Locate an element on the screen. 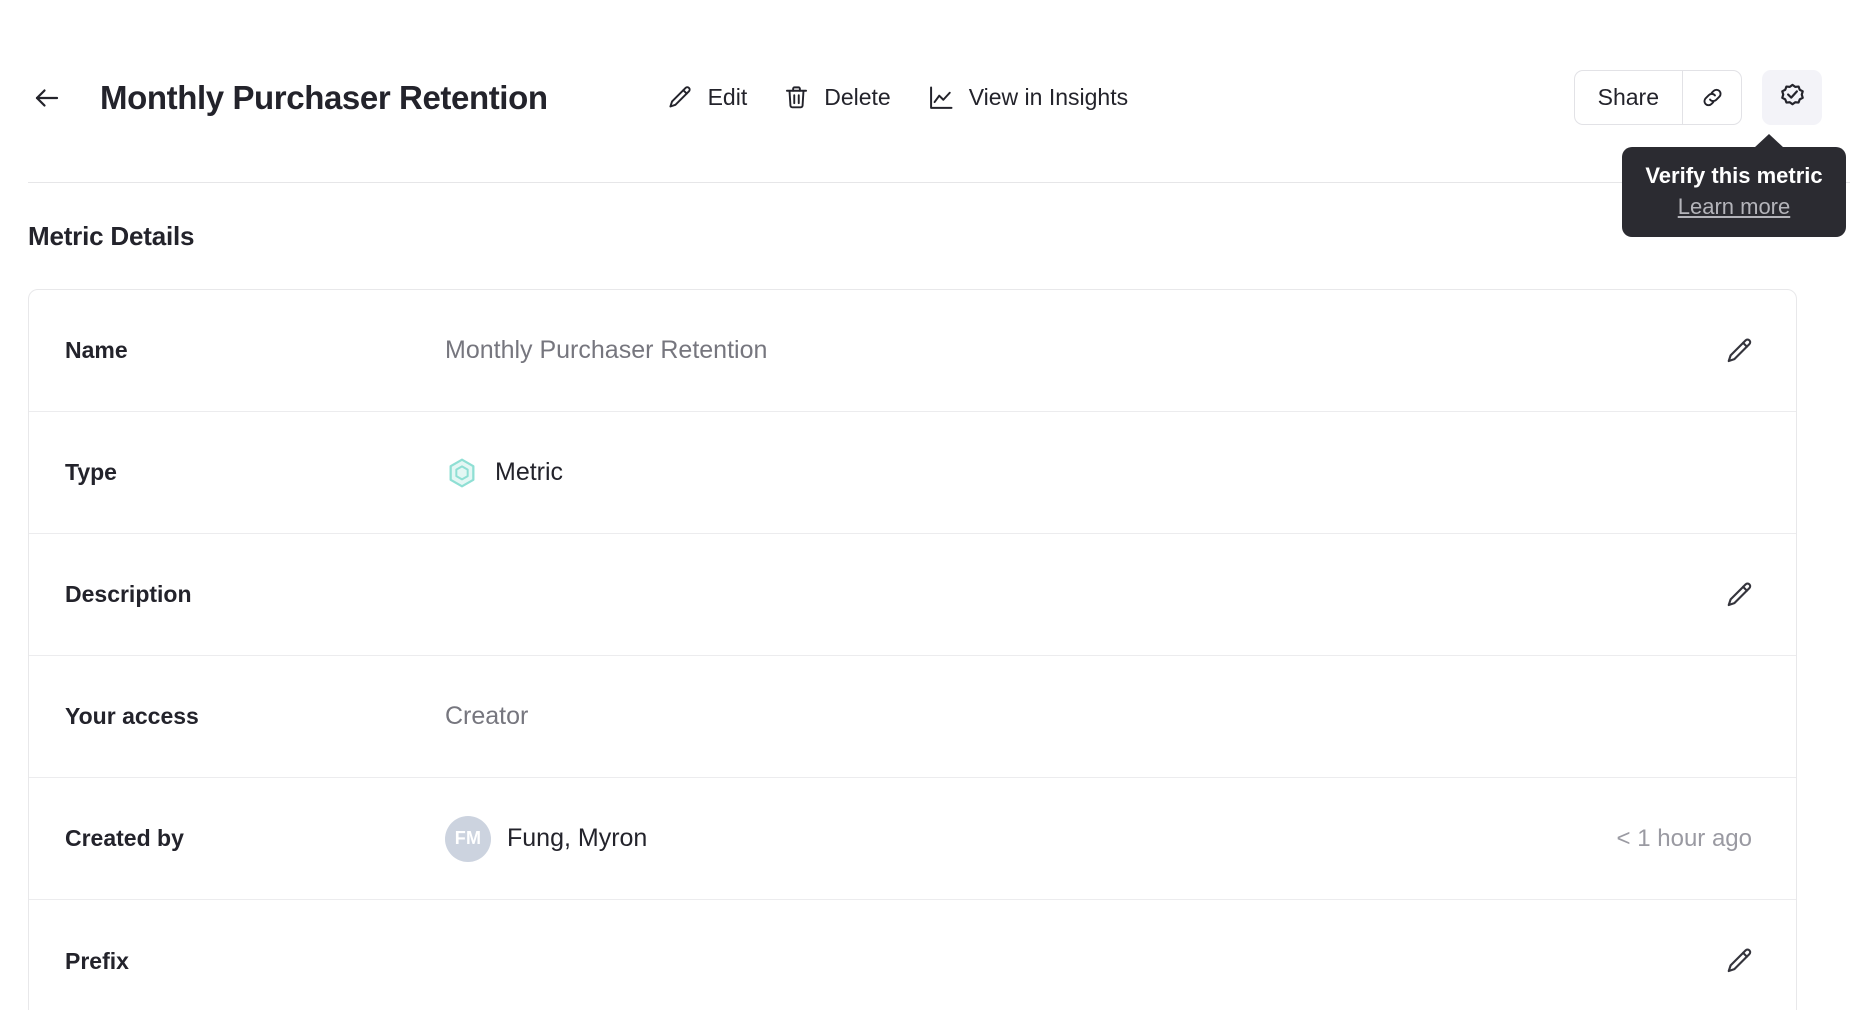 This screenshot has height=1010, width=1850. table-row: Your access Creator is located at coordinates (912, 717).